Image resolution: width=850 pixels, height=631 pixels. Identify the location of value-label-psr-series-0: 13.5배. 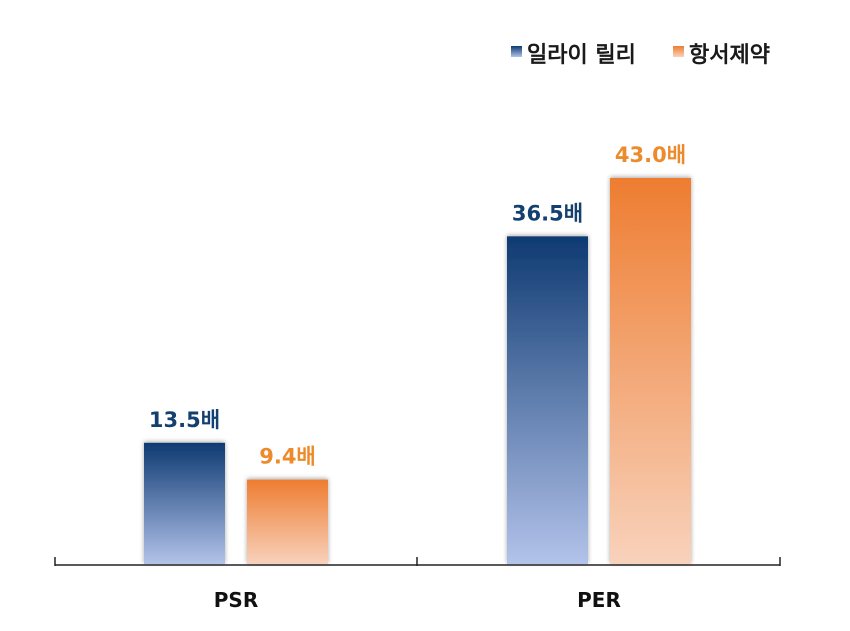
(184, 420).